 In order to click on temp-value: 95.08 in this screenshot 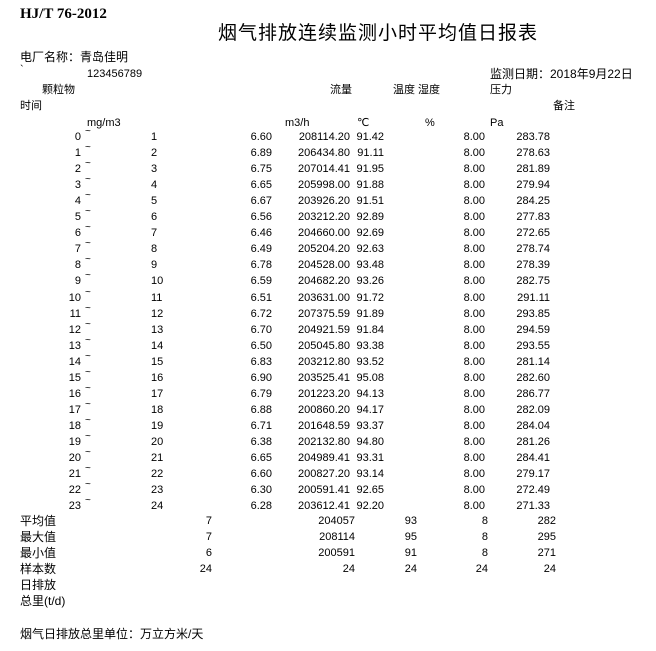, I will do `click(370, 377)`.